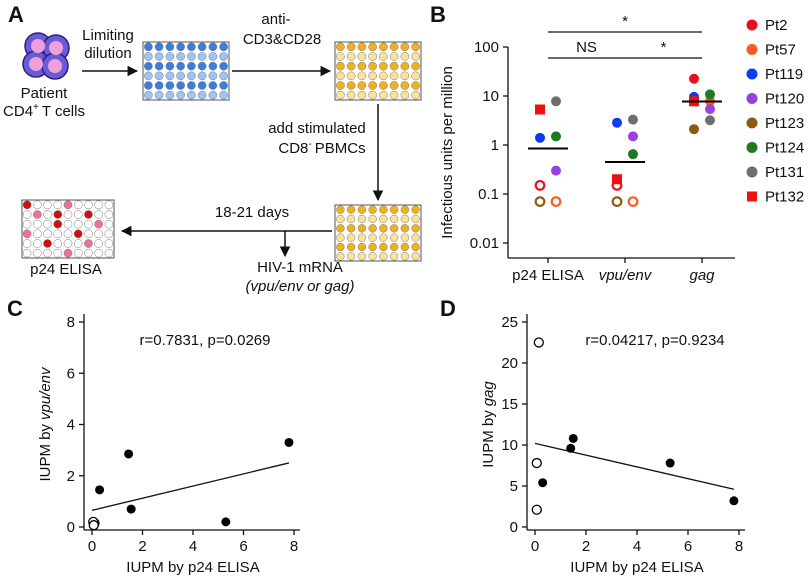 The width and height of the screenshot is (810, 578). What do you see at coordinates (654, 340) in the screenshot?
I see `annotation: r=0.04217, p=0.9234` at bounding box center [654, 340].